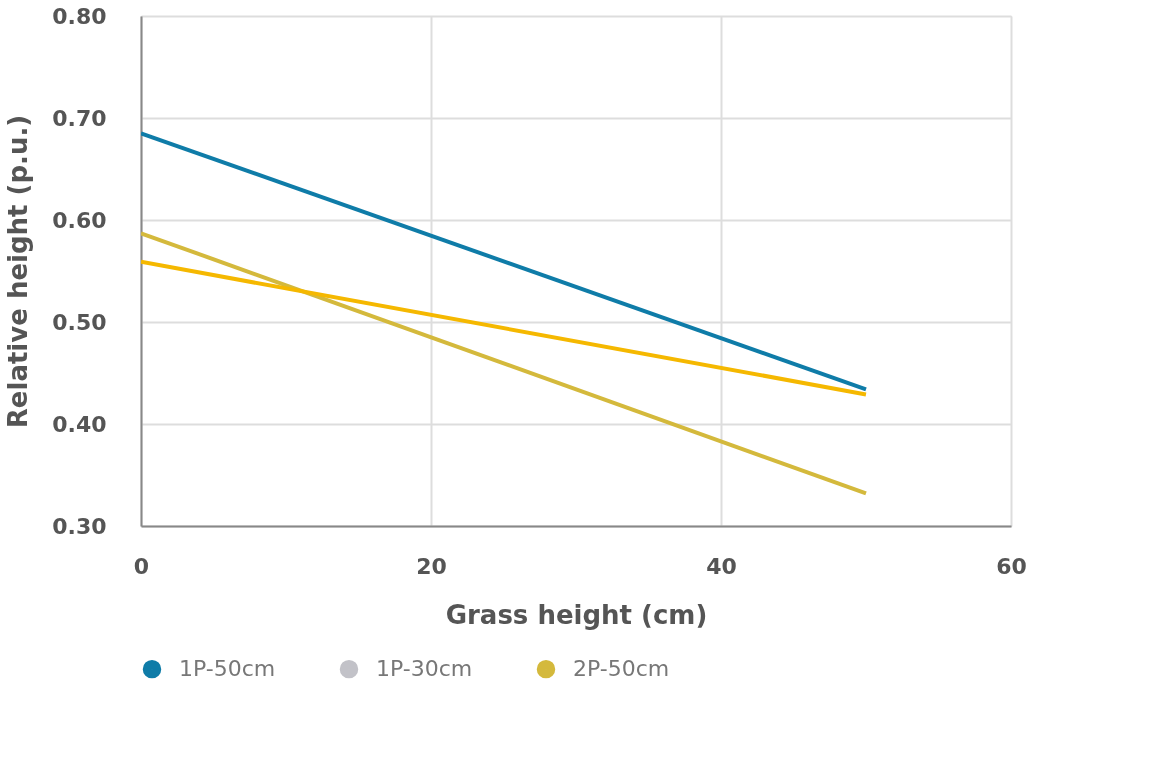 Image resolution: width=1150 pixels, height=764 pixels. What do you see at coordinates (79, 322) in the screenshot?
I see `y-tick-label: 0.50` at bounding box center [79, 322].